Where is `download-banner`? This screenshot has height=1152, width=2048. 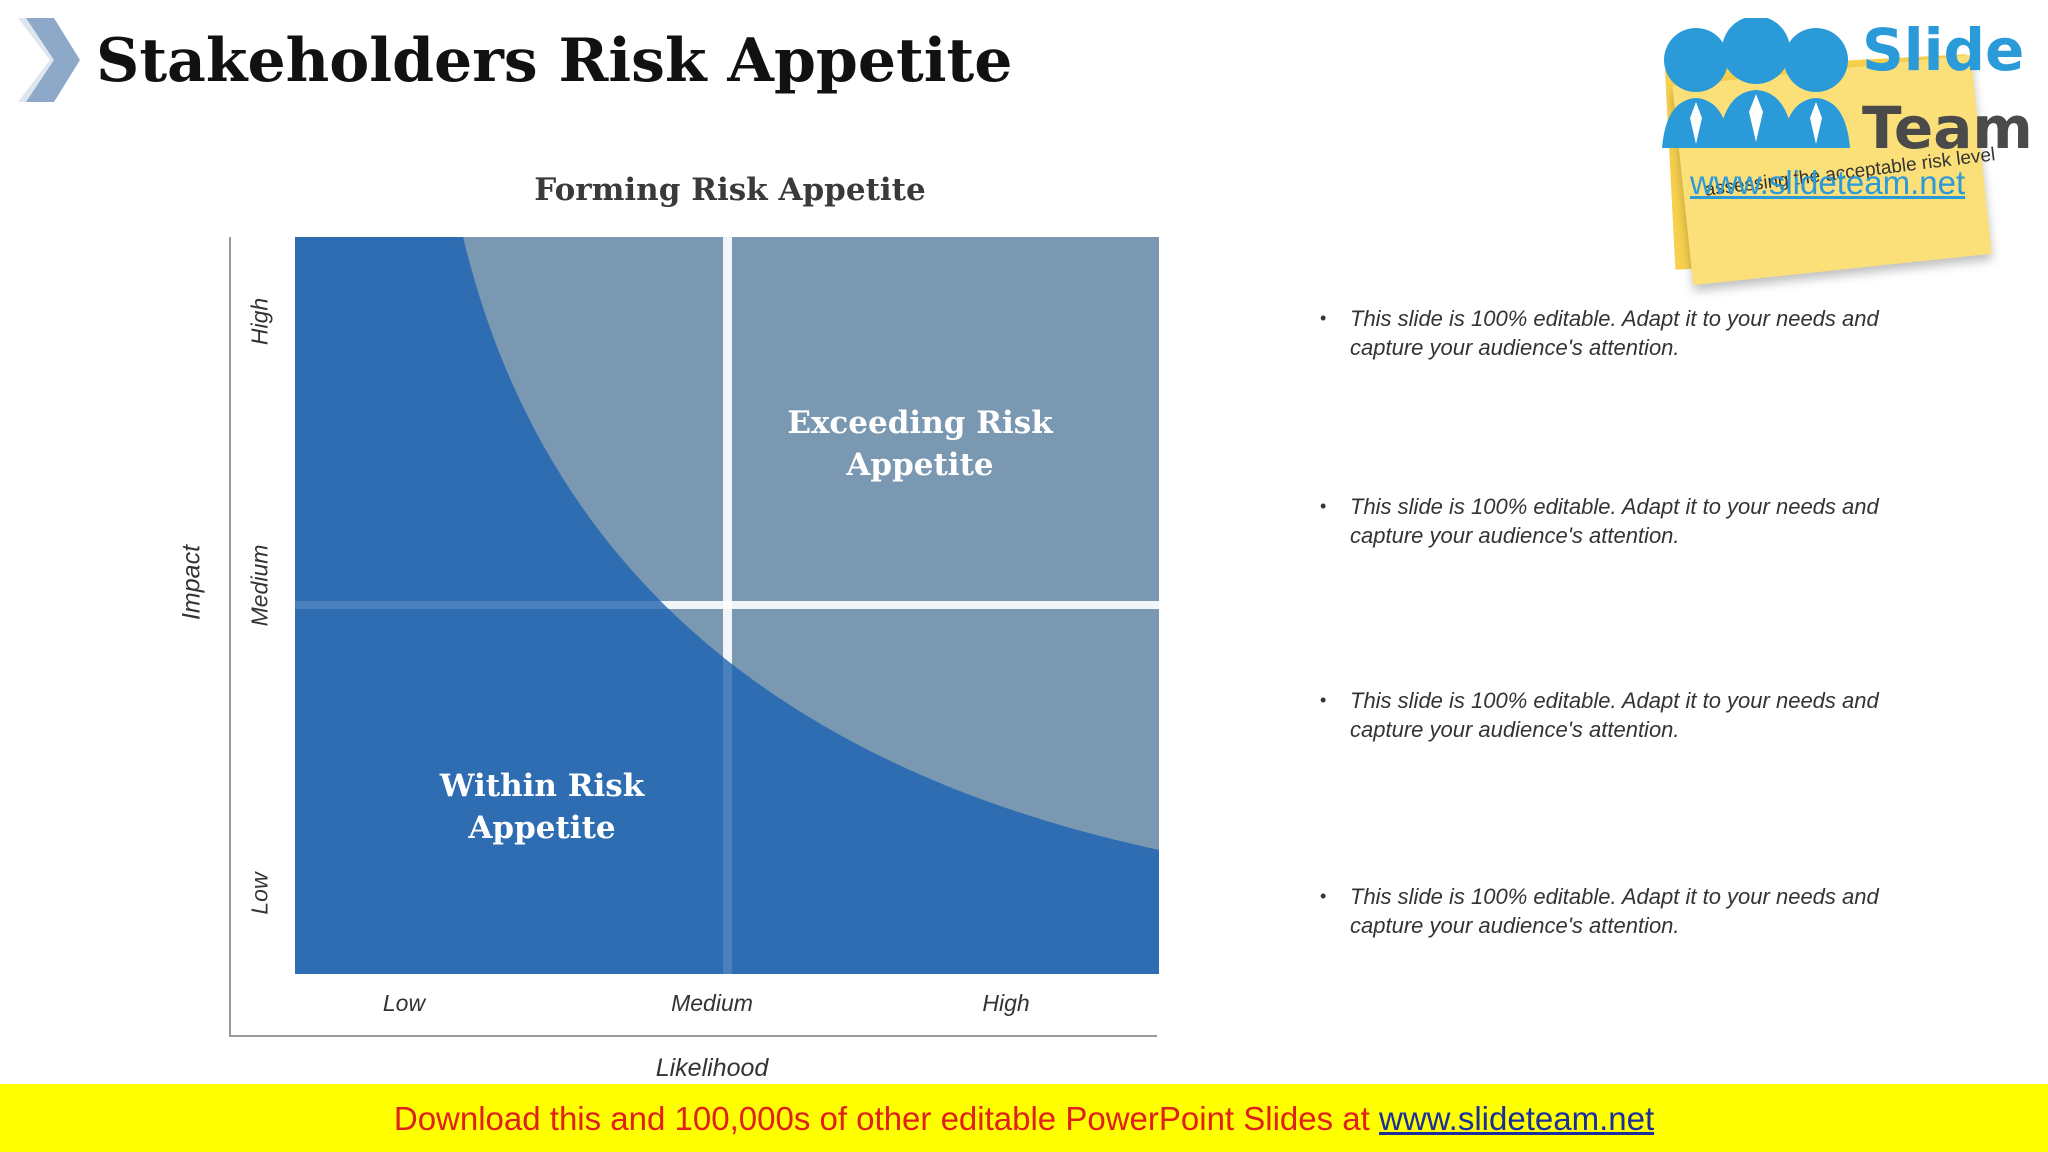 download-banner is located at coordinates (1024, 1118).